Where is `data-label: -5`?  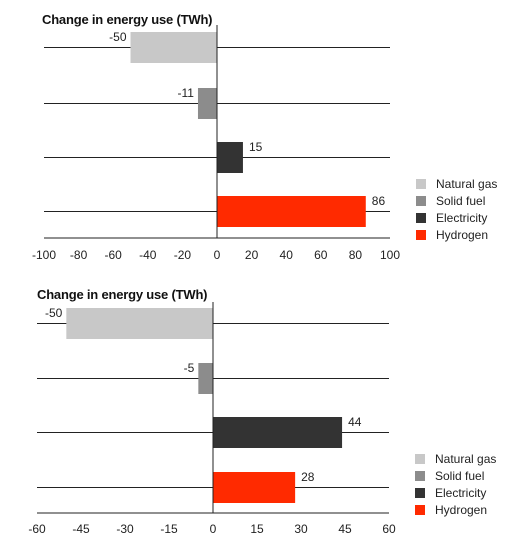 data-label: -5 is located at coordinates (189, 368).